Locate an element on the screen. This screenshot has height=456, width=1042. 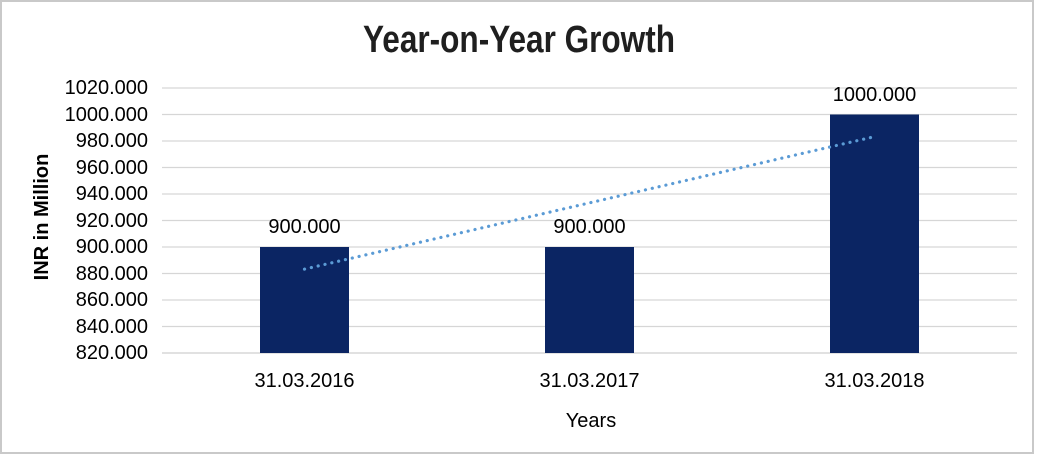
y-tick-label: 840.000 is located at coordinates (111, 326).